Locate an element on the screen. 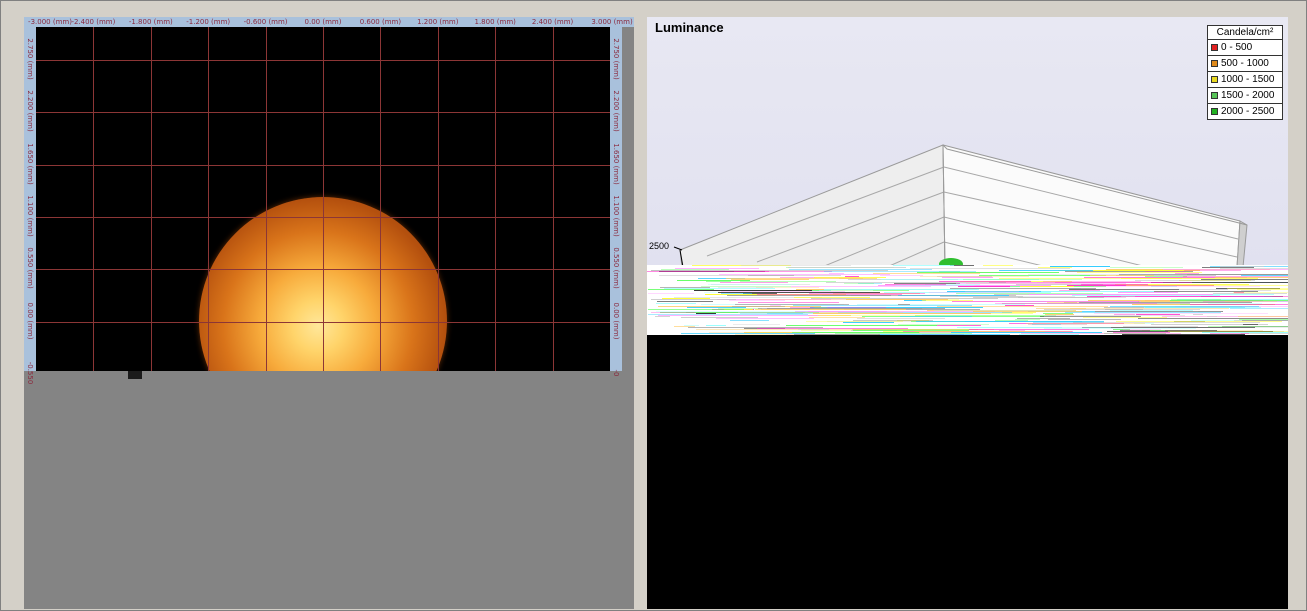 This screenshot has height=611, width=1307. x-ruler-tick: 0.00 (mm) is located at coordinates (323, 22).